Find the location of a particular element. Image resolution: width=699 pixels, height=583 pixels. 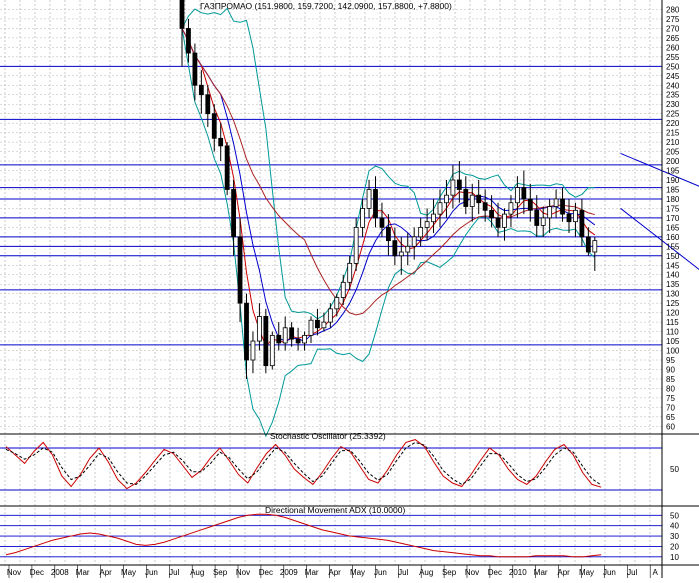

y-tick-label: 170 is located at coordinates (673, 218).